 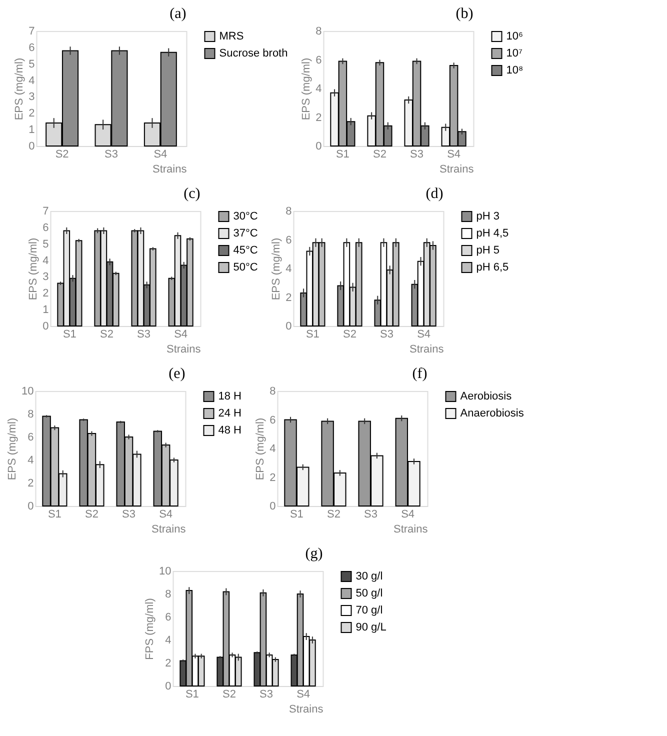 I want to click on chart-title: (b), so click(x=465, y=14).